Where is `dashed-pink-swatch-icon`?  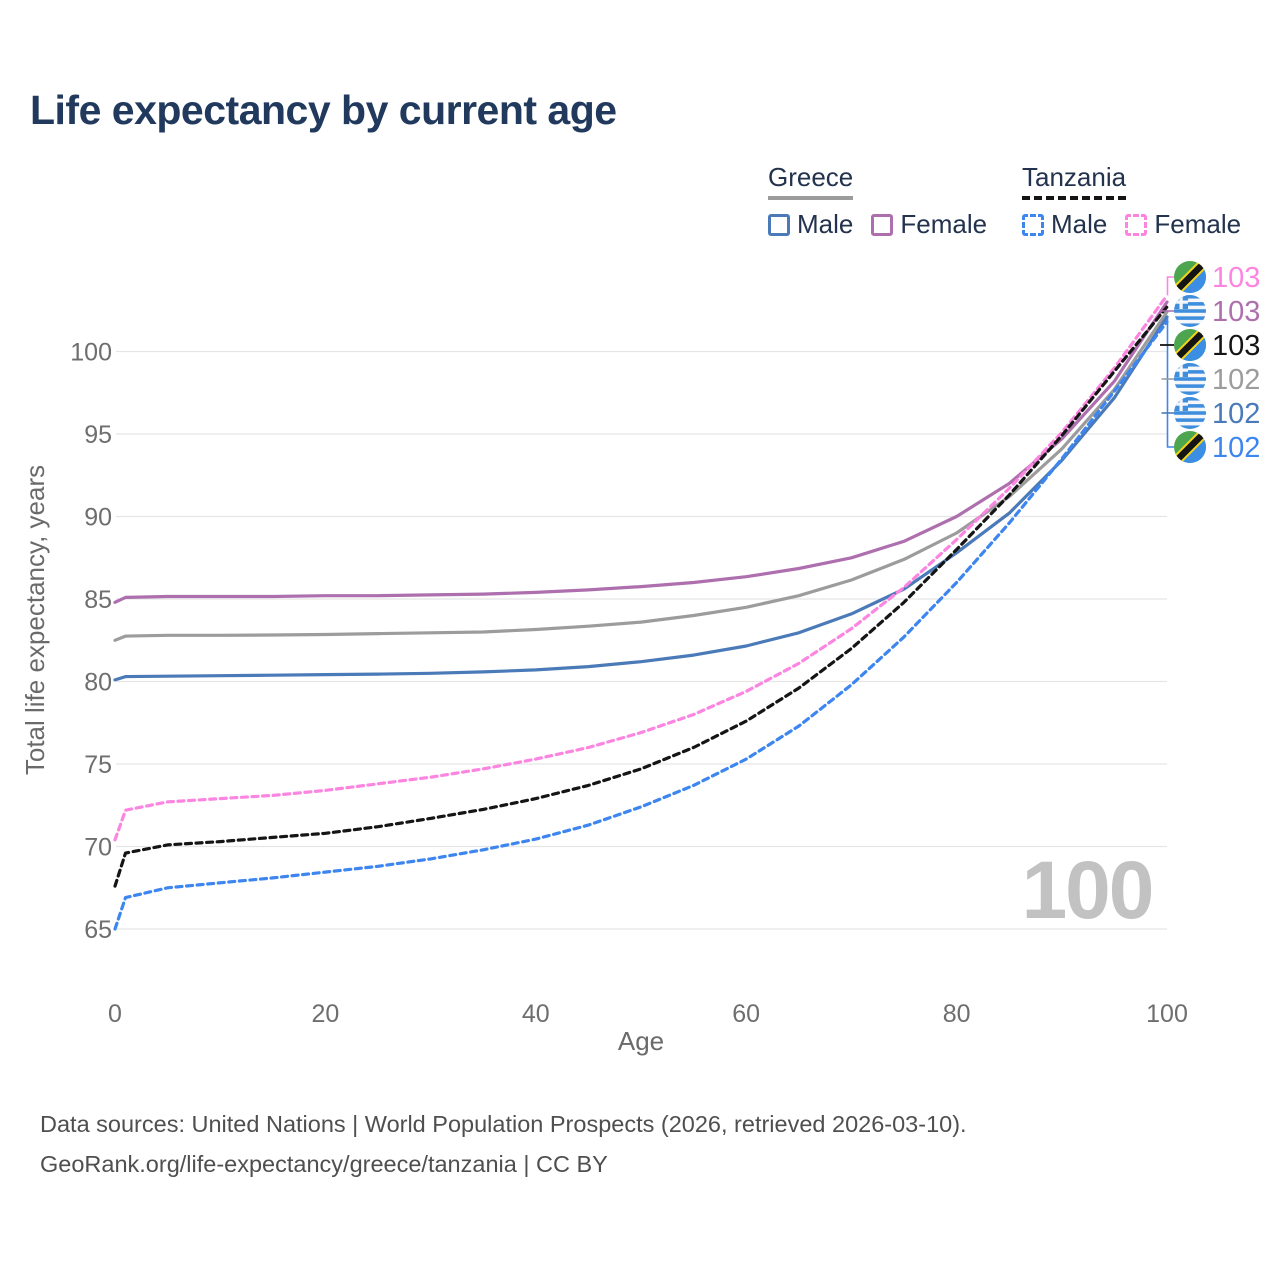 dashed-pink-swatch-icon is located at coordinates (1136, 224).